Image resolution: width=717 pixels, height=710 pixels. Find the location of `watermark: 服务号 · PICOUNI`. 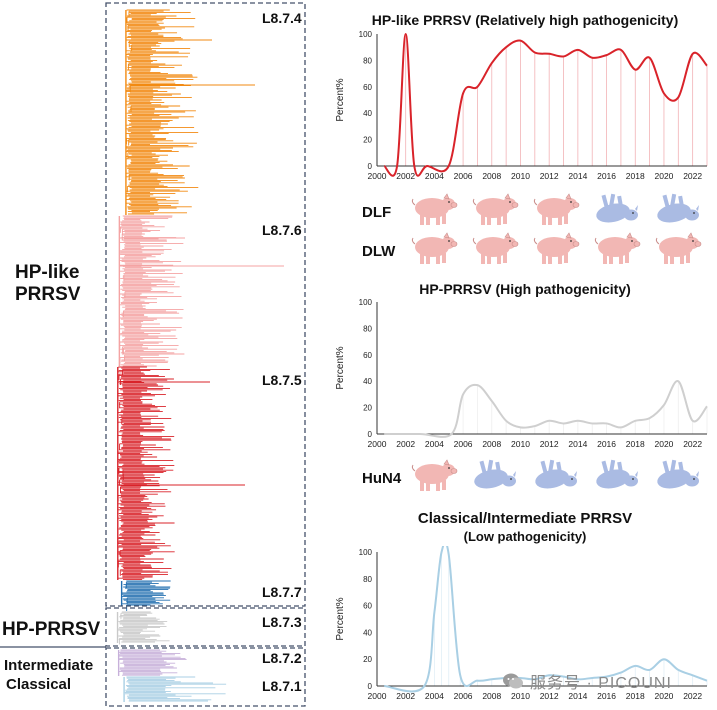

watermark: 服务号 · PICOUNI is located at coordinates (587, 681).